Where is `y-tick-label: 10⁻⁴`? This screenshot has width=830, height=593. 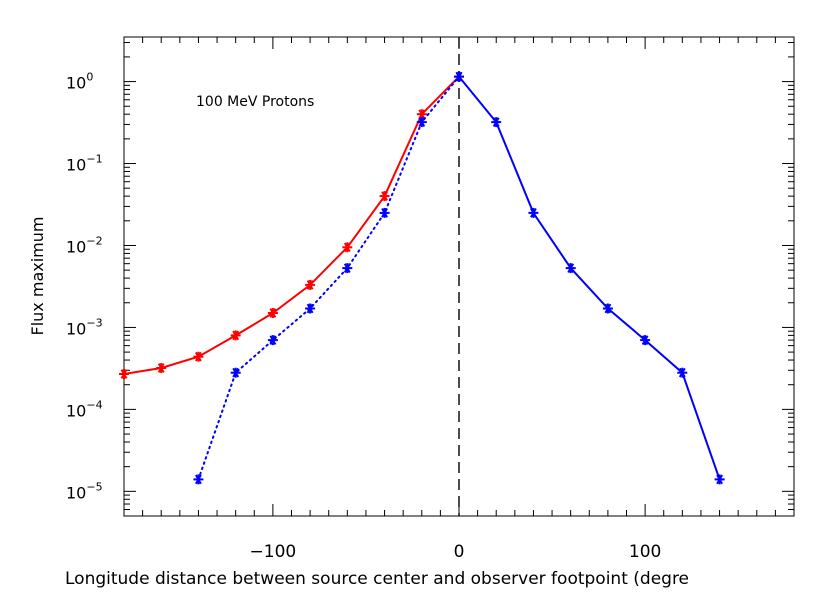
y-tick-label: 10⁻⁴ is located at coordinates (84, 409).